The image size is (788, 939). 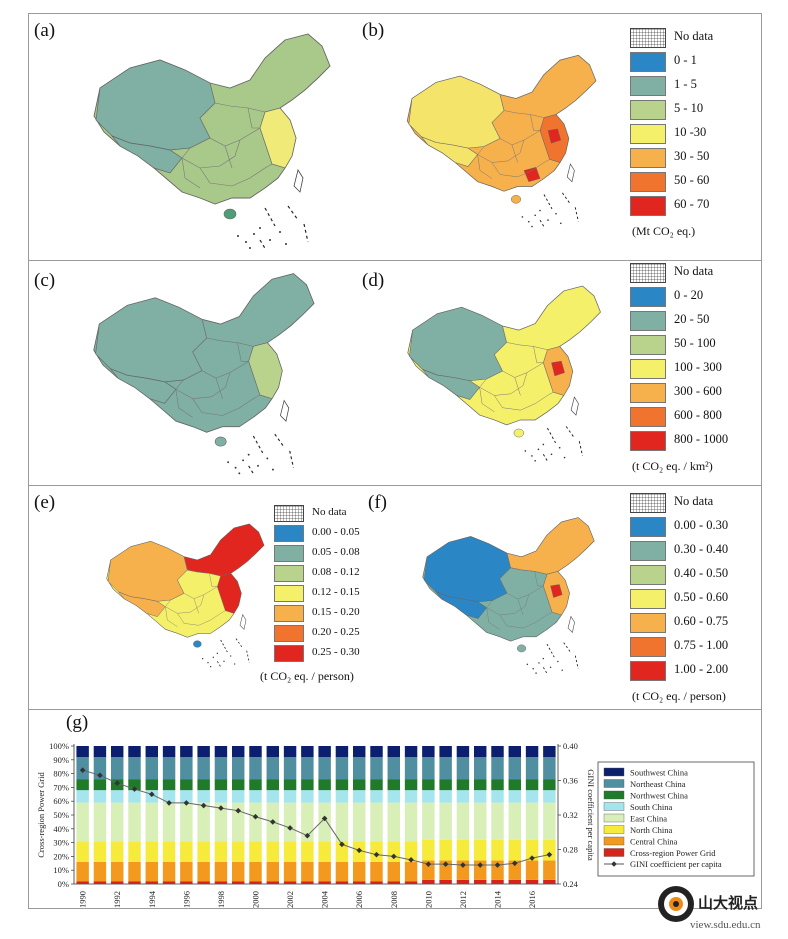 What do you see at coordinates (571, 884) in the screenshot?
I see `y2-tick-label: 0.24` at bounding box center [571, 884].